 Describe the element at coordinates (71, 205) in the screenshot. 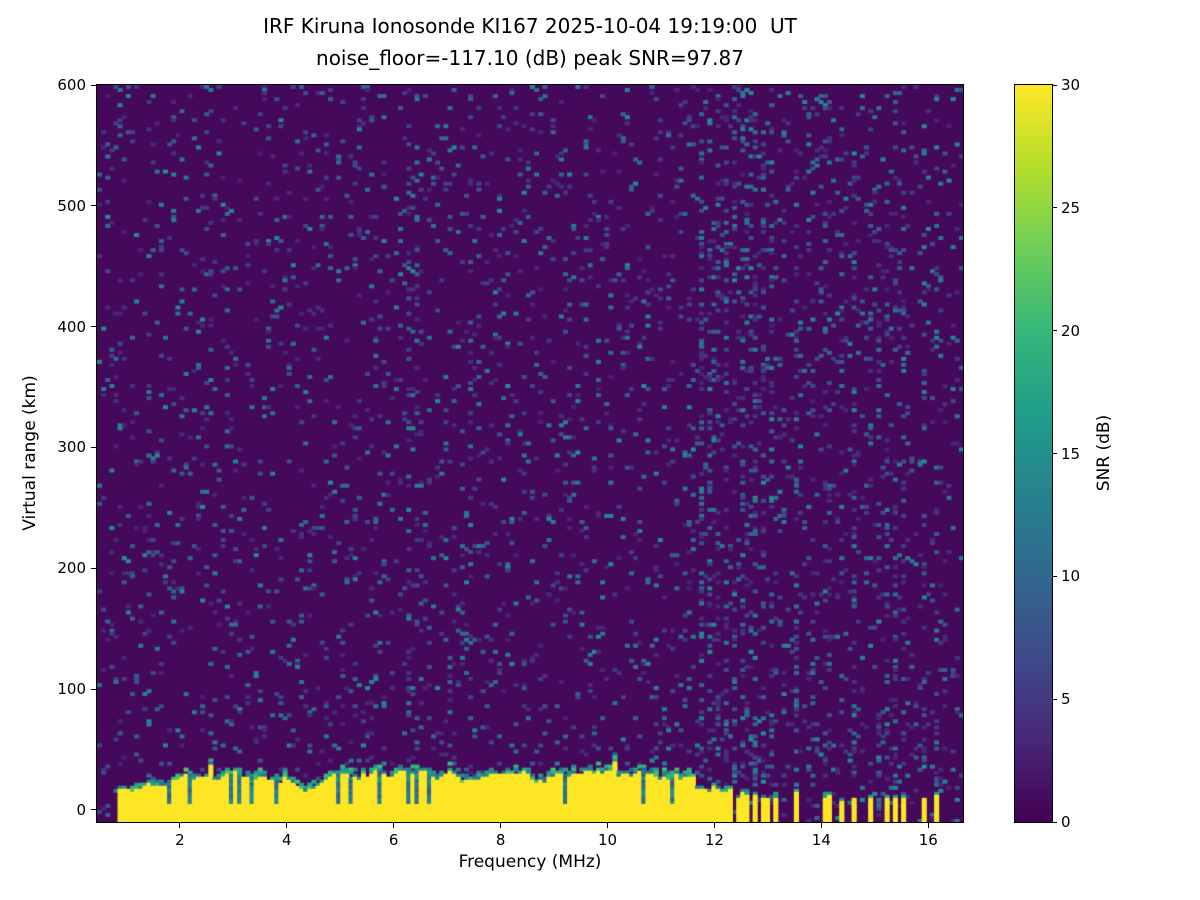

I see `y-tick-label: 500` at that location.